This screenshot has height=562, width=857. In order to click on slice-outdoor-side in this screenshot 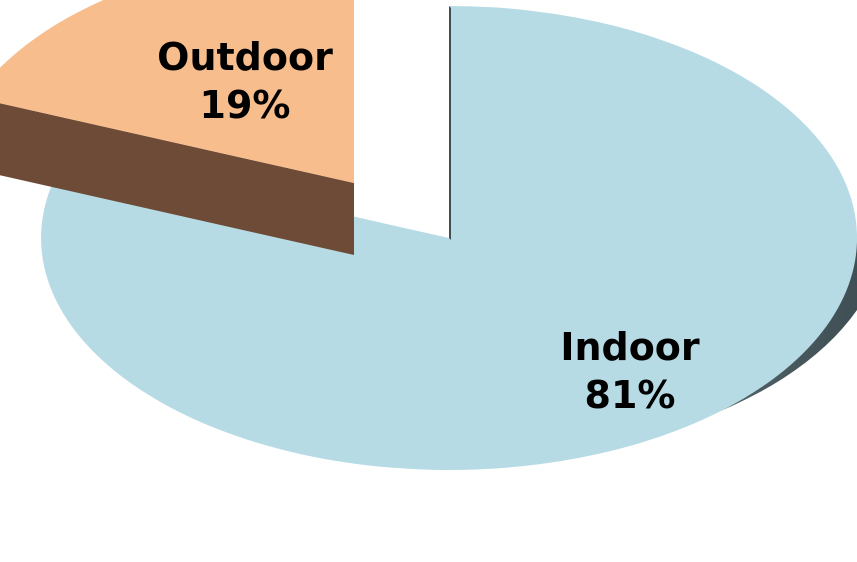, I will do `click(177, 179)`.